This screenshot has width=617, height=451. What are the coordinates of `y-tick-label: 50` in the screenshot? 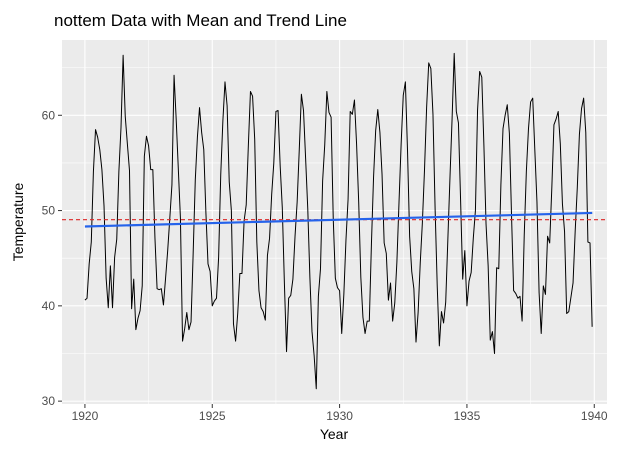 It's located at (49, 211).